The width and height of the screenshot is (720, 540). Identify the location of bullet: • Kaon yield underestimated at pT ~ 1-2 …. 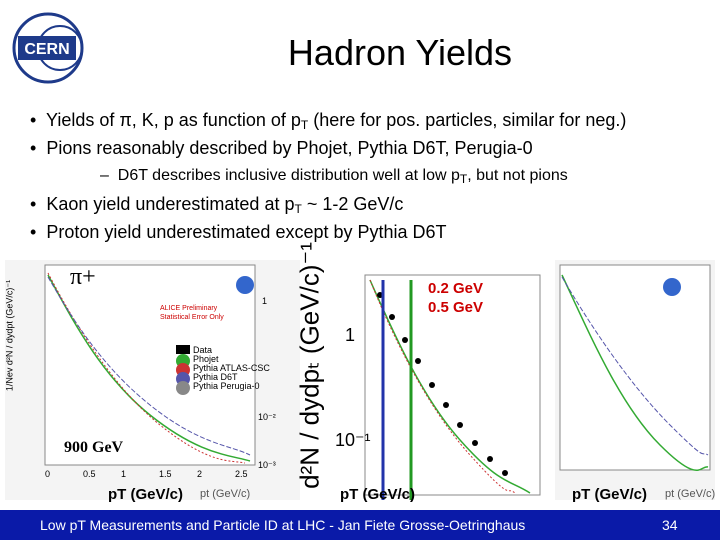
(216, 205).